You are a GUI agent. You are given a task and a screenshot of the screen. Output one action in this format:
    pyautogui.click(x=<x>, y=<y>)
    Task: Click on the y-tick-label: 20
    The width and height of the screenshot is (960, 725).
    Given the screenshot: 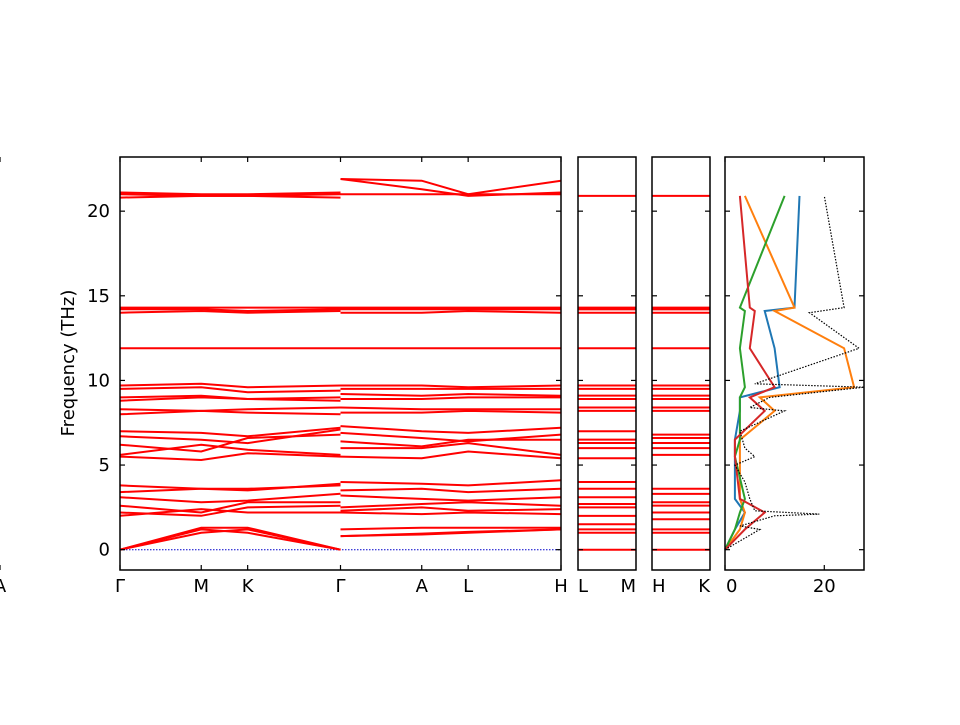 What is the action you would take?
    pyautogui.click(x=98, y=211)
    